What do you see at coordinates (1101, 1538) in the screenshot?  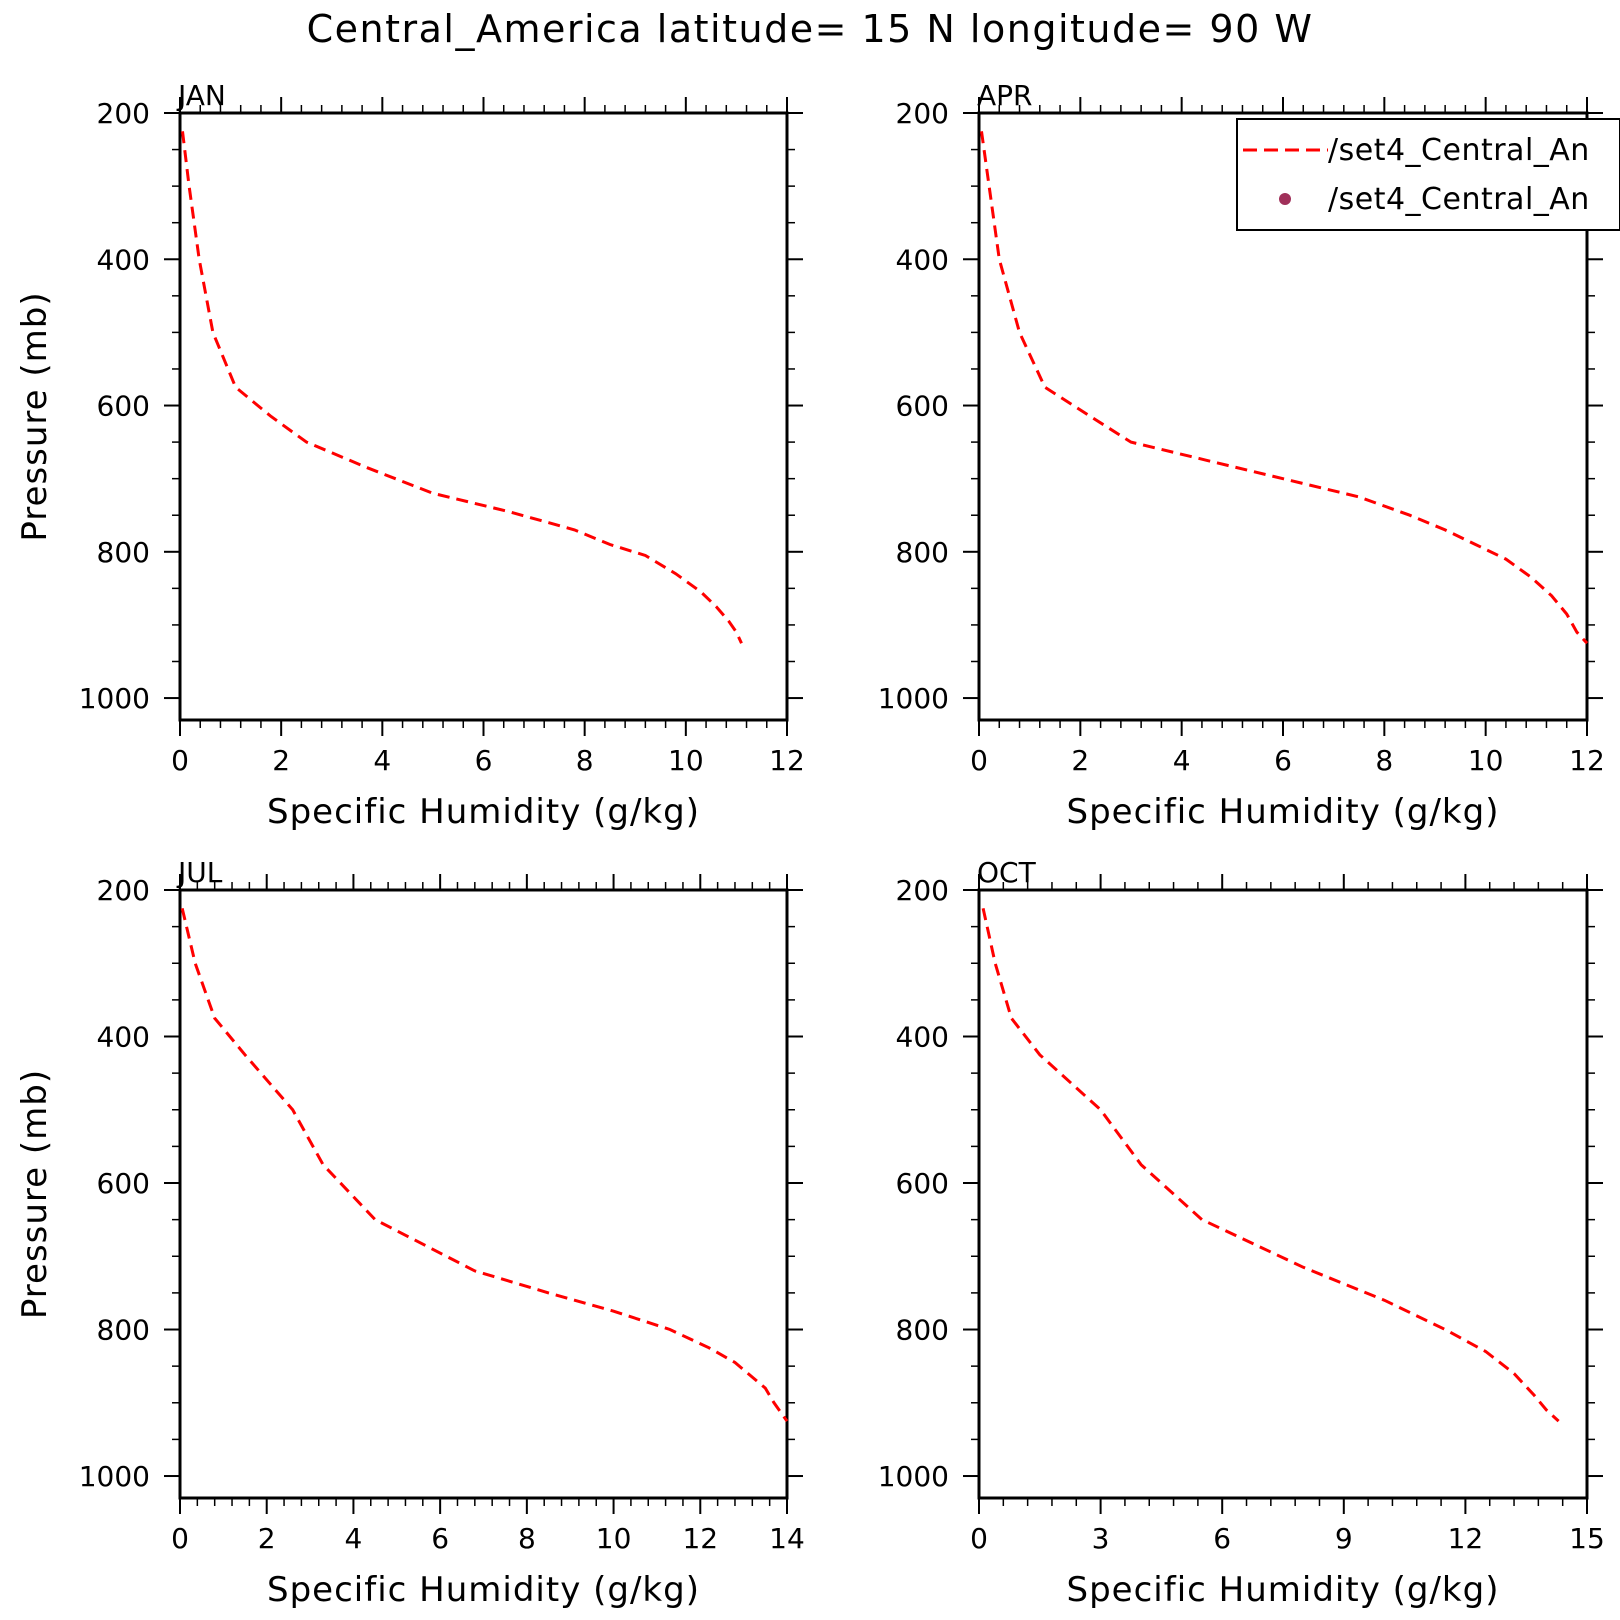 I see `x-tick-label: 3` at bounding box center [1101, 1538].